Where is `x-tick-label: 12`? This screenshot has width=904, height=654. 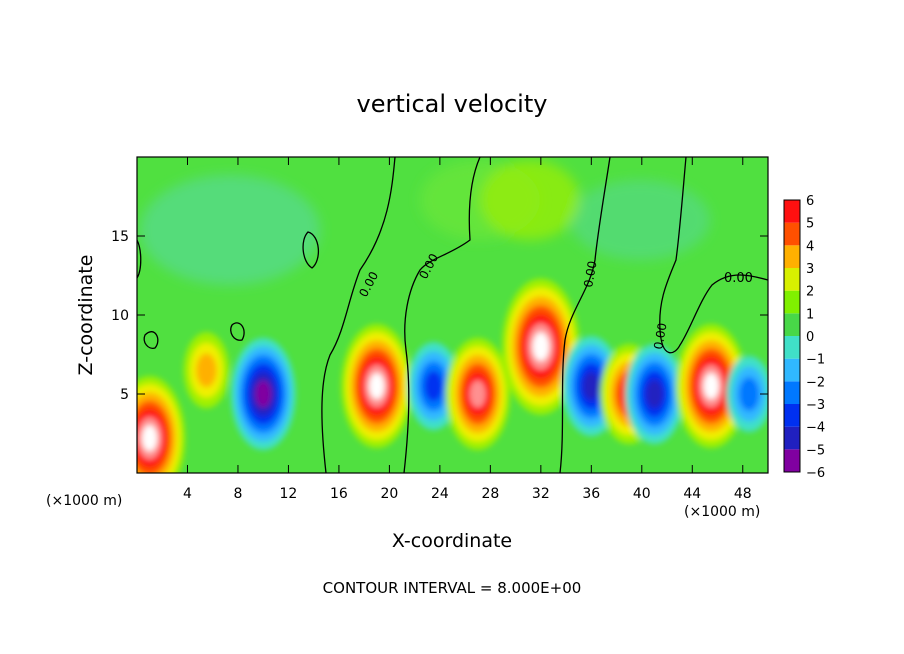 x-tick-label: 12 is located at coordinates (289, 494).